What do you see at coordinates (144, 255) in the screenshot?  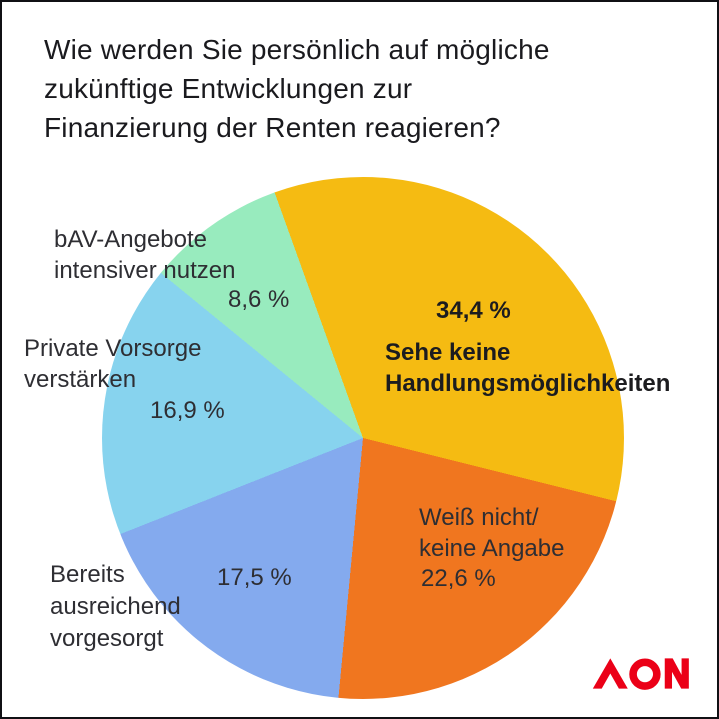 I see `slice-label-bav-angebote: bAV-Angebote intensiver nutzen` at bounding box center [144, 255].